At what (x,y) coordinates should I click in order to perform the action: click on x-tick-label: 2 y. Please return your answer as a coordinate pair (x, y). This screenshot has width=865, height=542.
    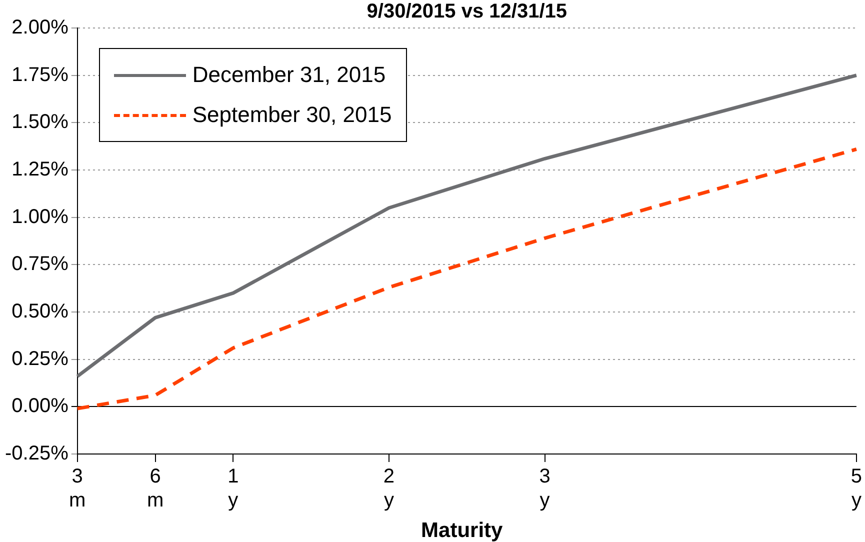
    Looking at the image, I should click on (389, 489).